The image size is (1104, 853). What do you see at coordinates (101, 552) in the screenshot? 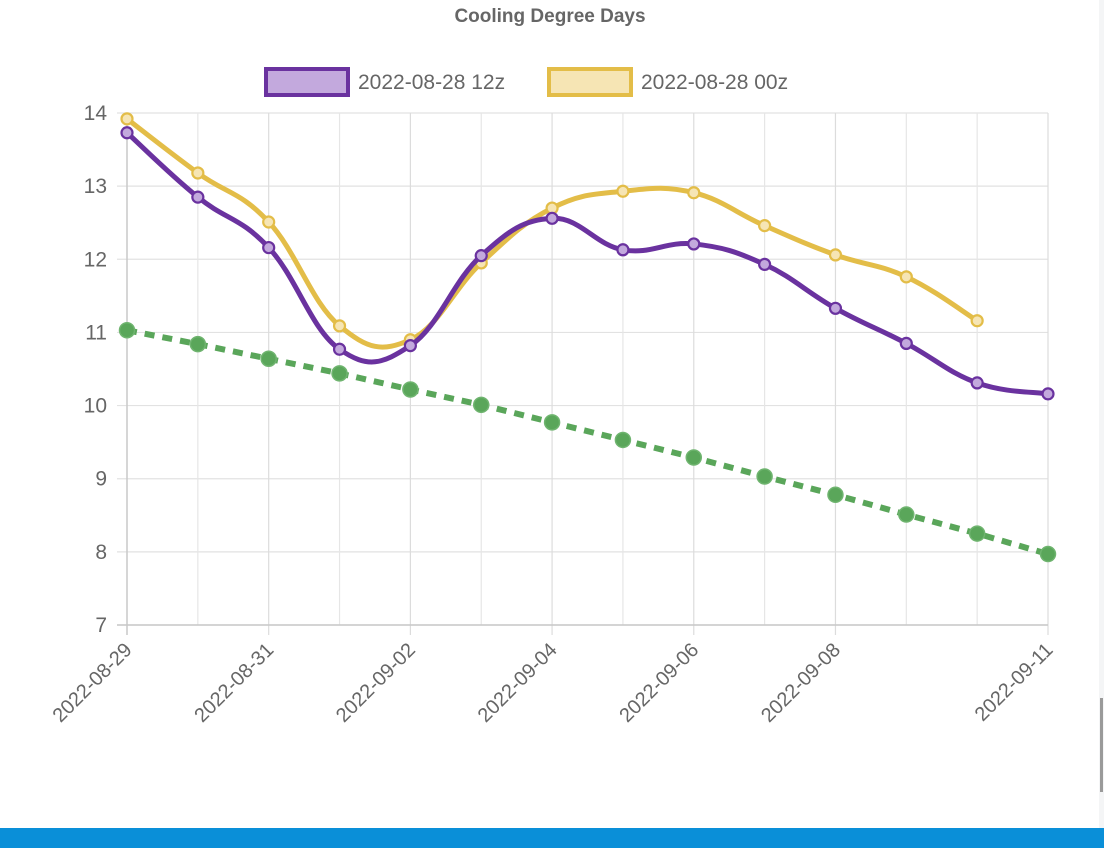
I see `y-tick-label: 8` at bounding box center [101, 552].